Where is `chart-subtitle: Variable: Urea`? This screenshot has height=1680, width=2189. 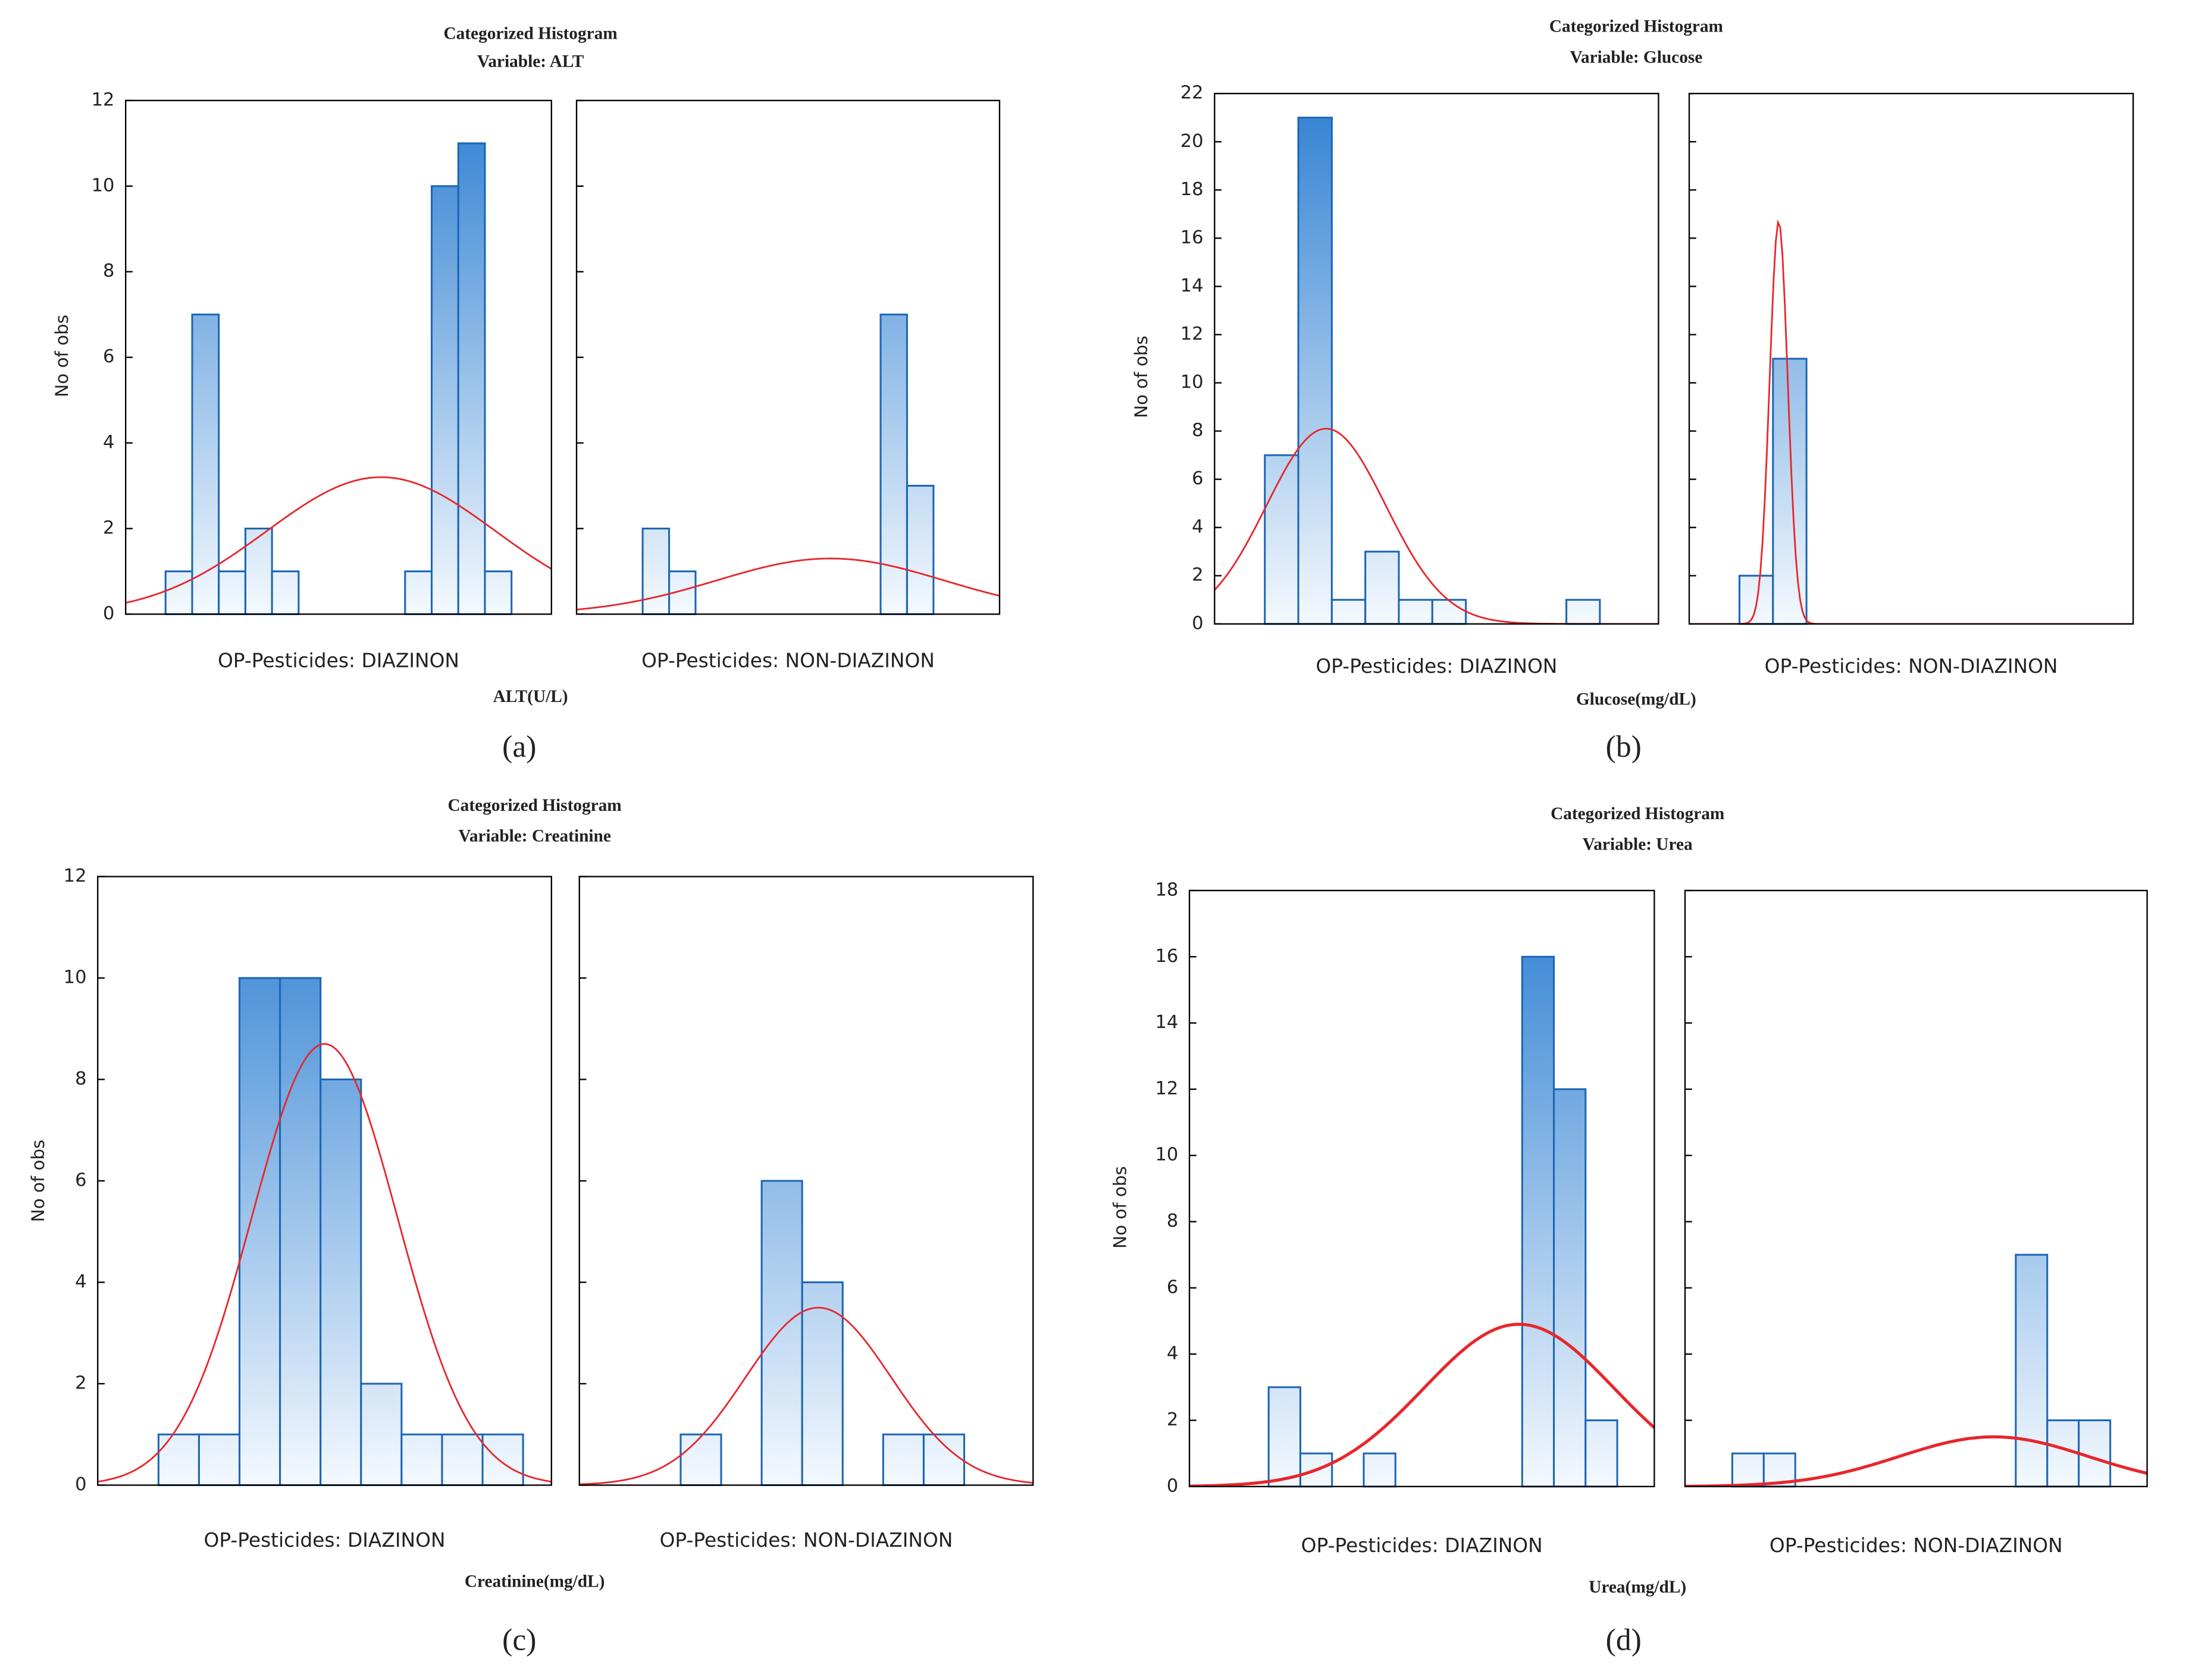
chart-subtitle: Variable: Urea is located at coordinates (1638, 844).